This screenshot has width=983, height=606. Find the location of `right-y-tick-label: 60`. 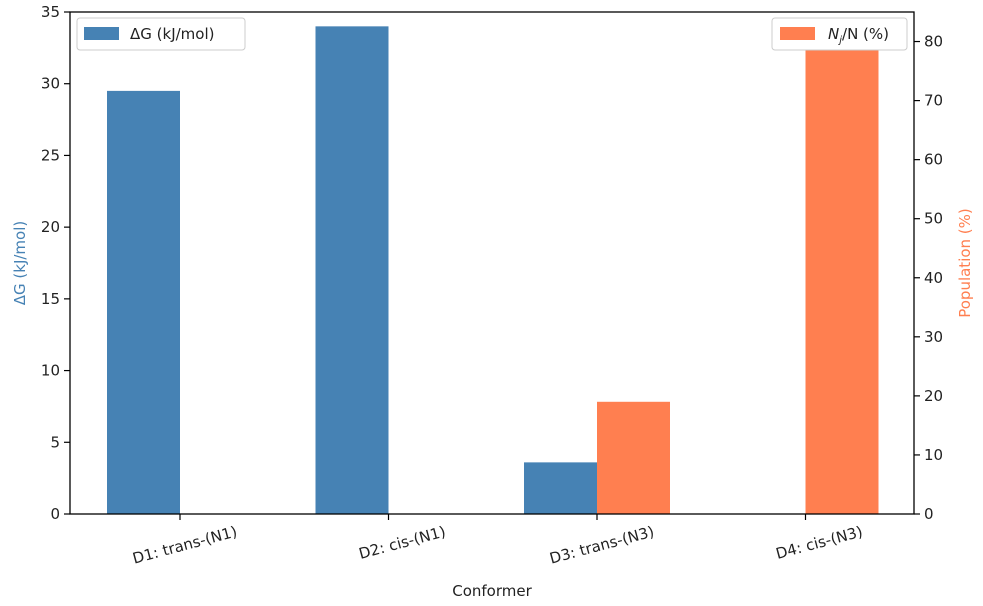

right-y-tick-label: 60 is located at coordinates (933, 160).